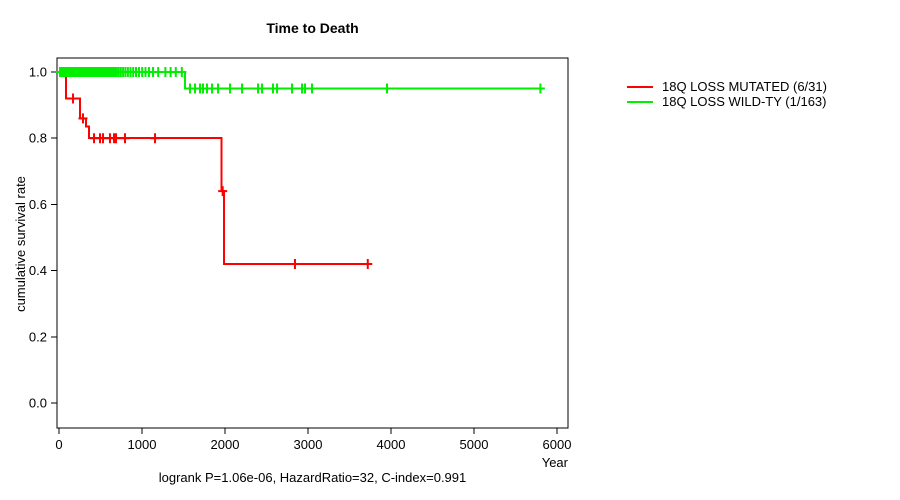 This screenshot has width=900, height=500. I want to click on legend-item-mutated: 18Q LOSS MUTATED (6/31), so click(727, 86).